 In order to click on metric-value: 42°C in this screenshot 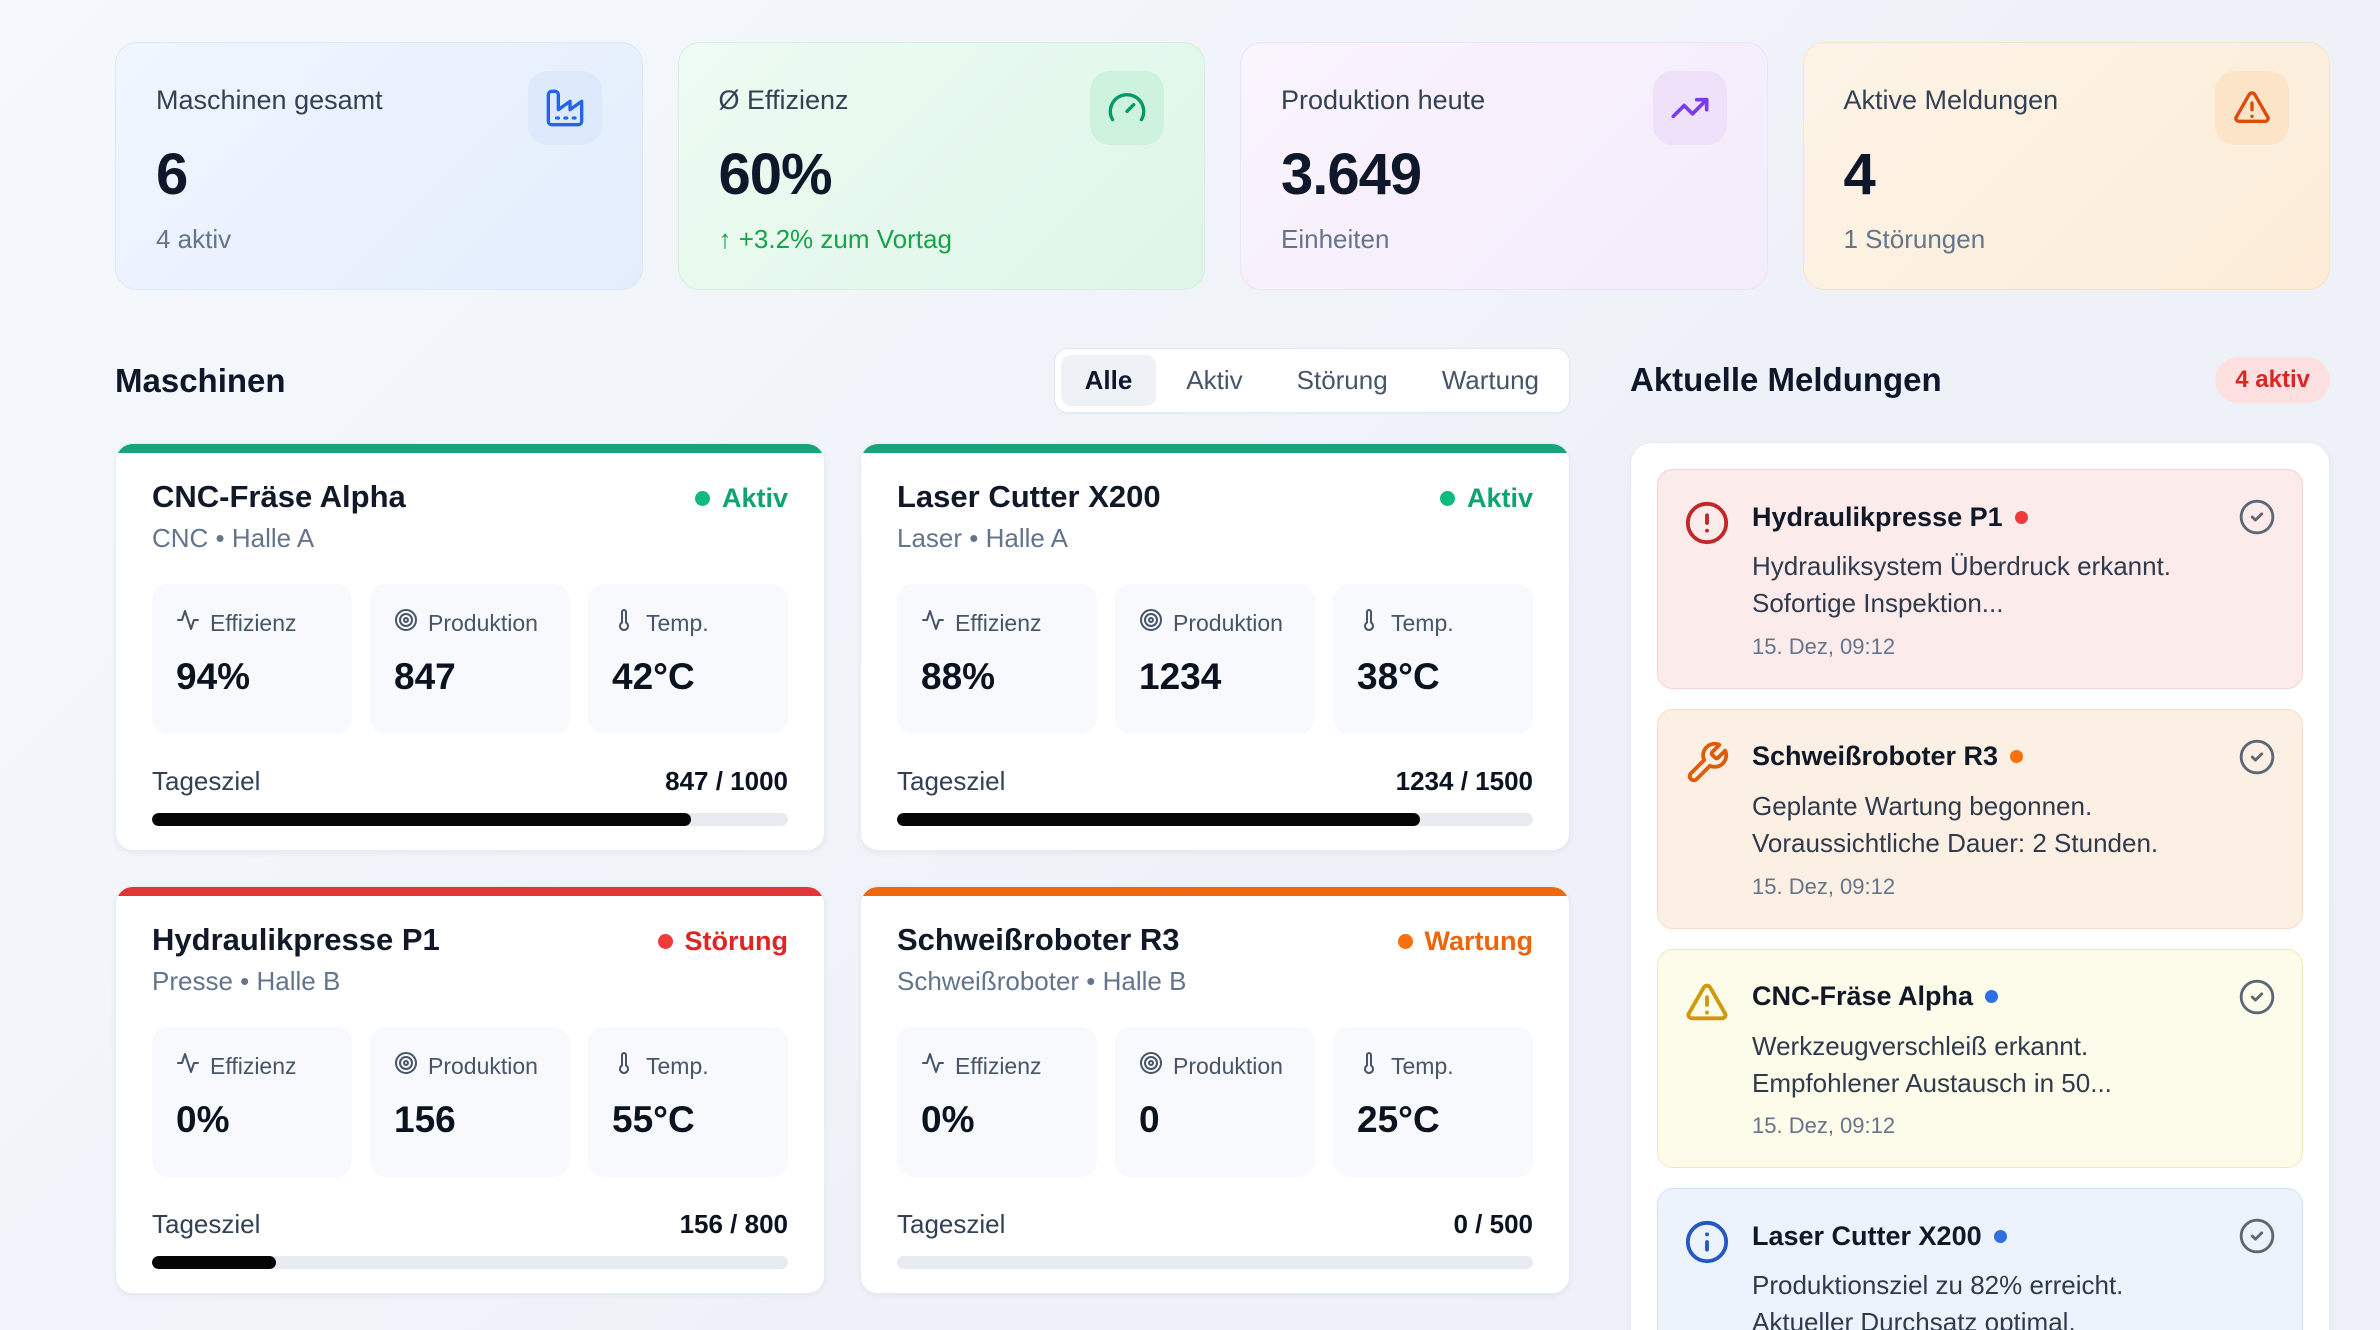, I will do `click(653, 676)`.